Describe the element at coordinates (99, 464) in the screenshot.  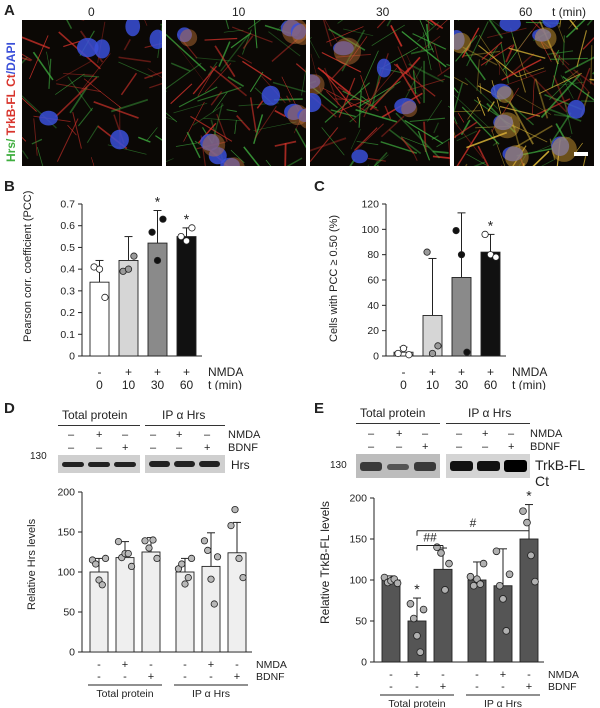
I see `d-blot-total-strip` at that location.